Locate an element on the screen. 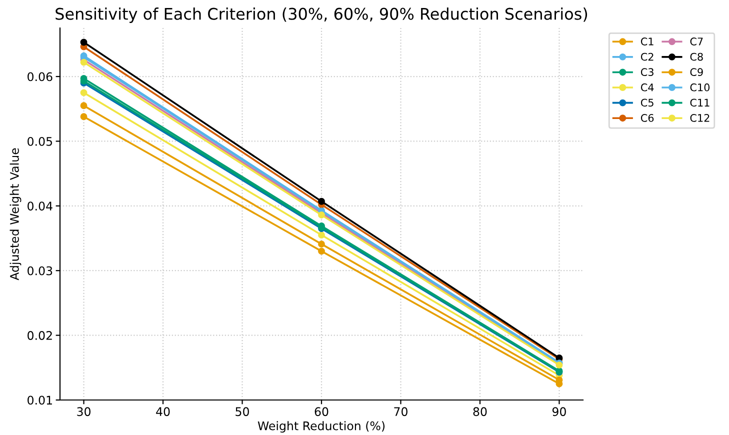 This screenshot has width=729, height=435. legend-label: C6 is located at coordinates (647, 118).